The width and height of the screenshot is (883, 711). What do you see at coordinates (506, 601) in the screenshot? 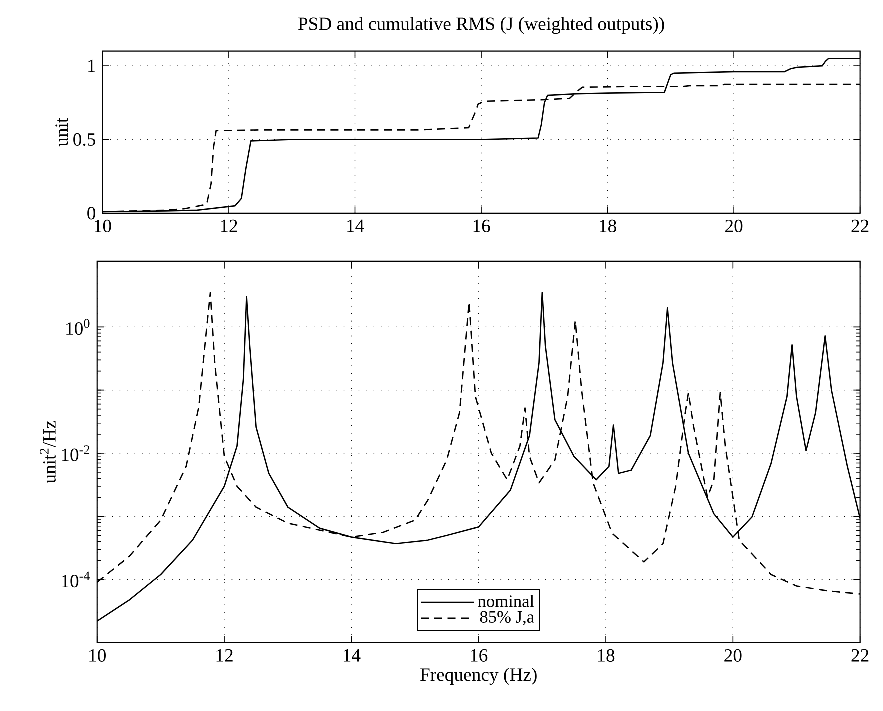
I see `legend-label: nominal` at bounding box center [506, 601].